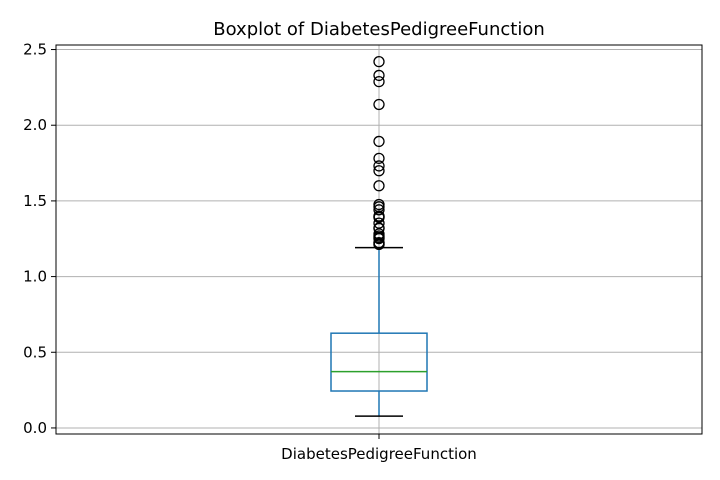  What do you see at coordinates (35, 277) in the screenshot?
I see `y-tick-label: 1.0` at bounding box center [35, 277].